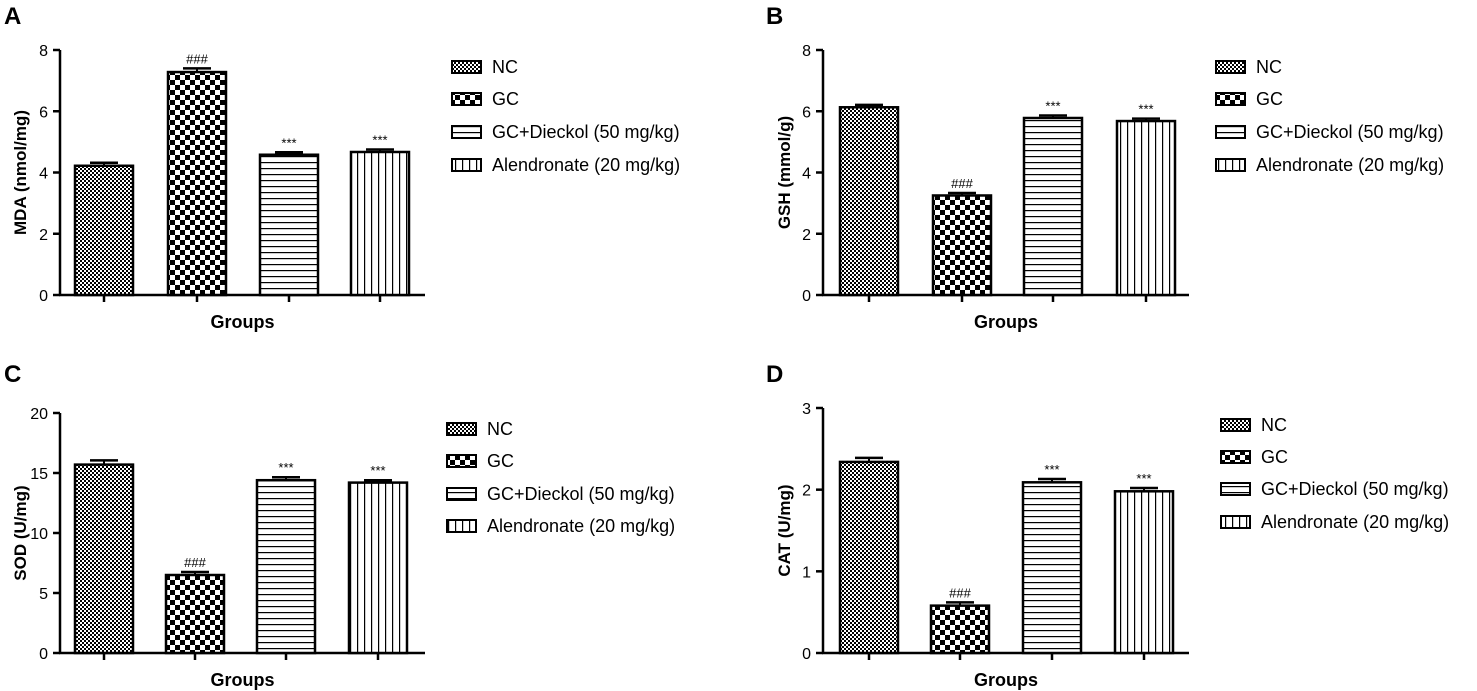  I want to click on y-tick-label: 5, so click(43, 594).